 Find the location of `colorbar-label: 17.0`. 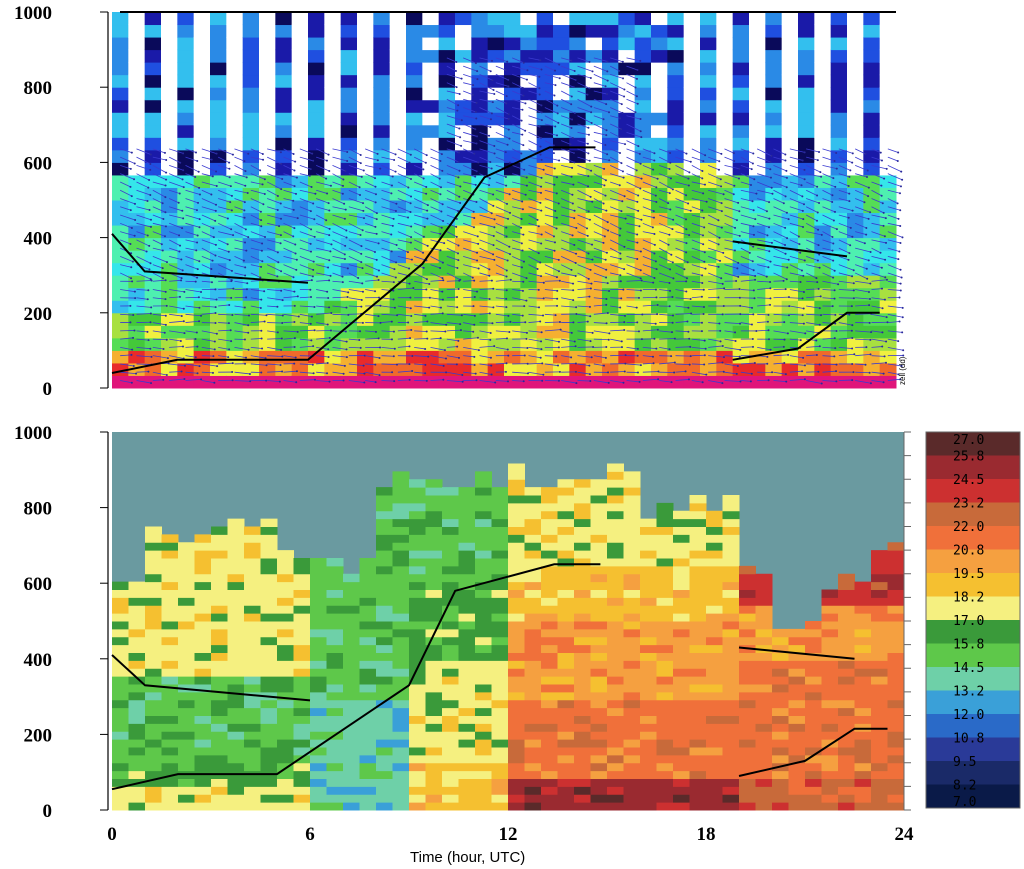

colorbar-label: 17.0 is located at coordinates (968, 621).